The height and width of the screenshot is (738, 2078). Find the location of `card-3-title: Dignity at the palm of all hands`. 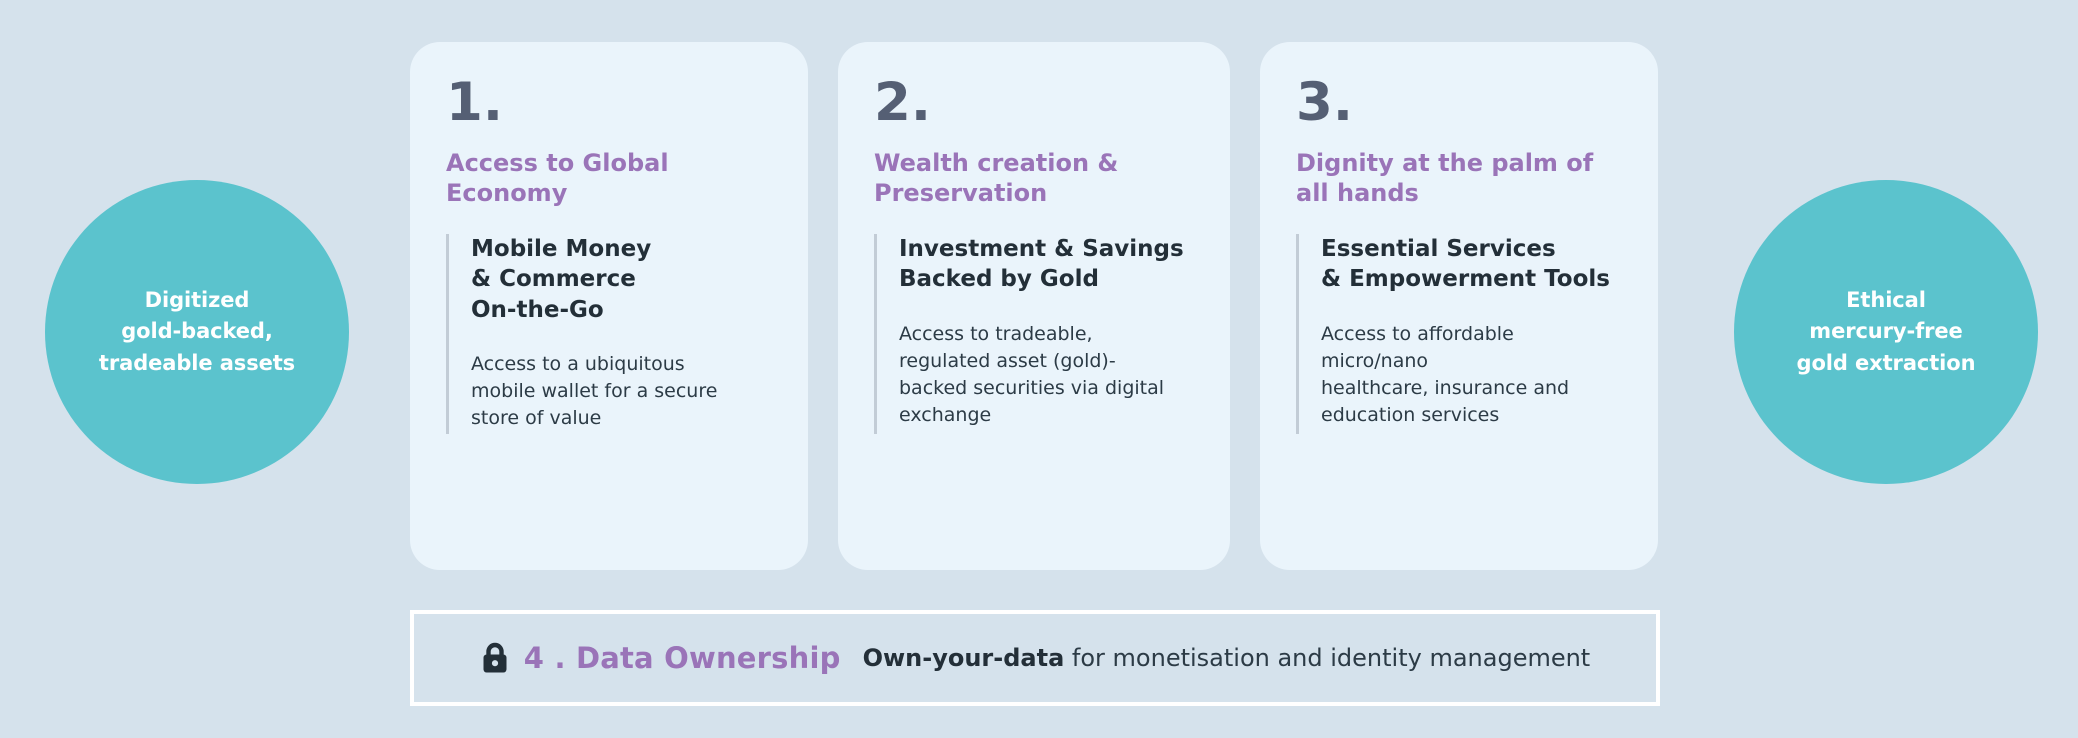

card-3-title: Dignity at the palm of all hands is located at coordinates (1445, 178).